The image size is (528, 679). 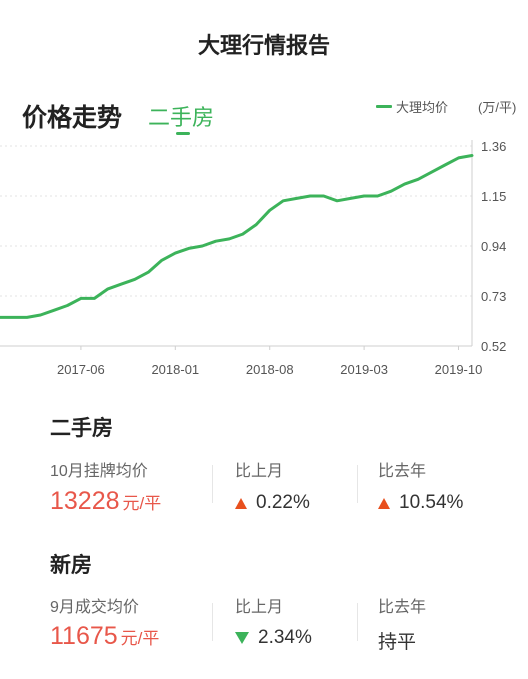 I want to click on x-tick-label: 2018-08, so click(x=270, y=369).